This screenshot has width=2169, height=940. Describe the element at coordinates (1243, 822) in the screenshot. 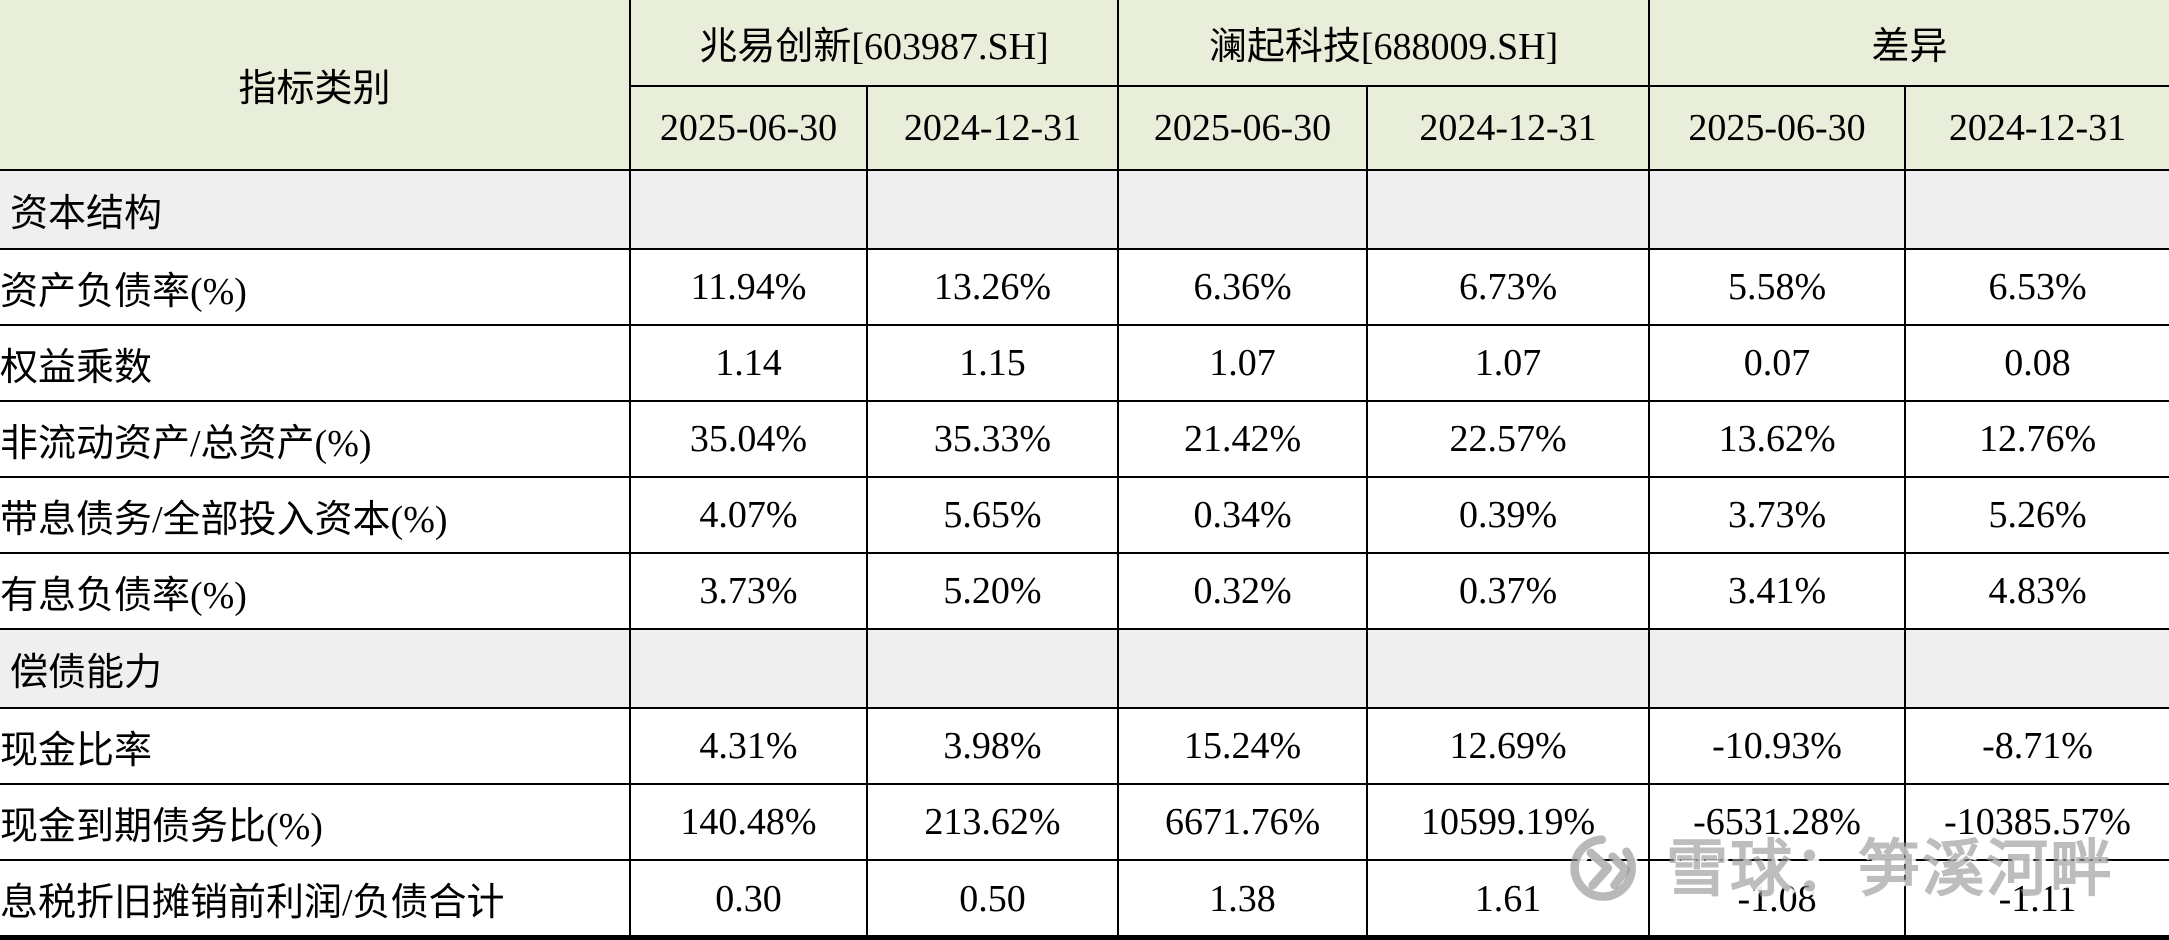

I see `metric-value: 6671.76%` at that location.